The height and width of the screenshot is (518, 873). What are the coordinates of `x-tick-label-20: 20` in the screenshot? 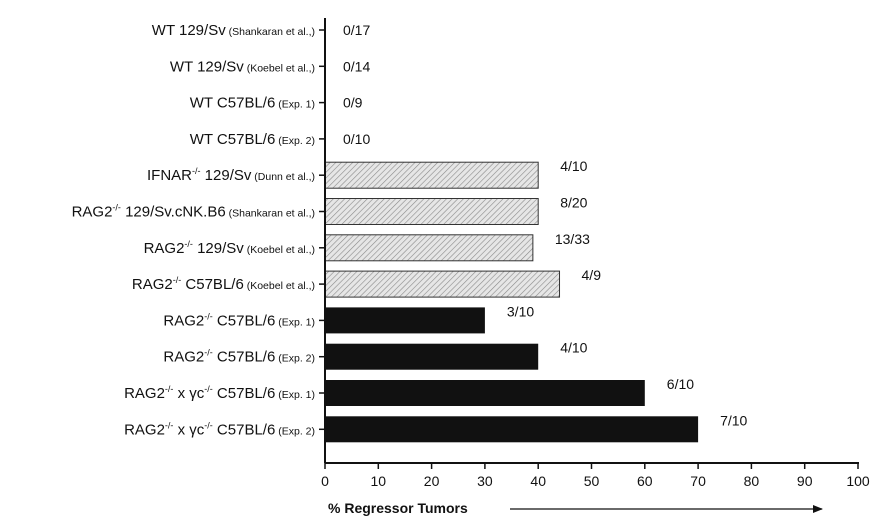 It's located at (432, 481).